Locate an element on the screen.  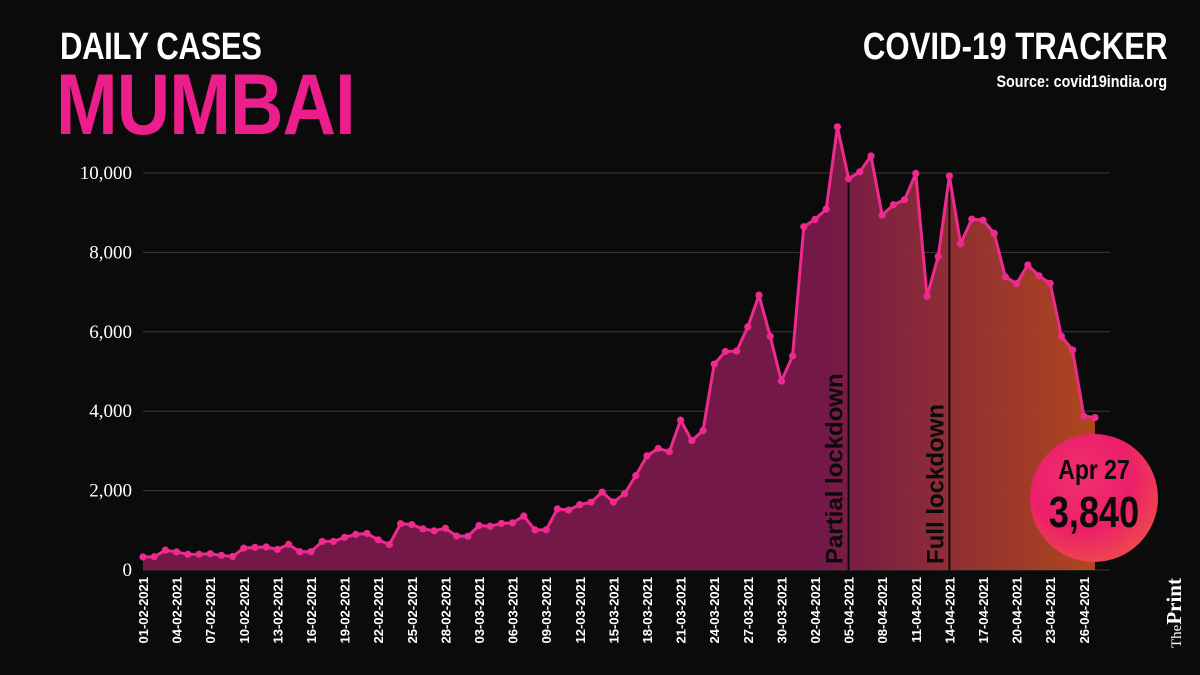
x-tick-label: 22-02-2021 is located at coordinates (378, 610).